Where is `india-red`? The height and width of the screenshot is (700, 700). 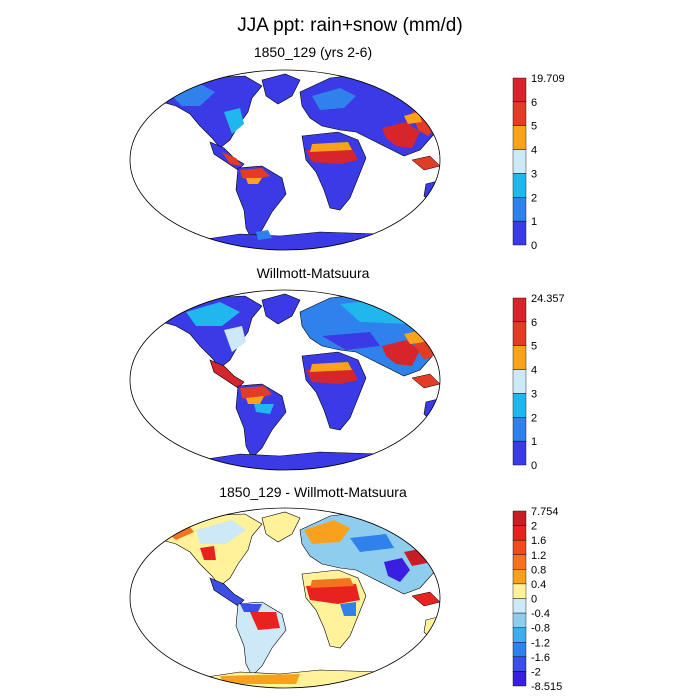
india-red is located at coordinates (401, 353).